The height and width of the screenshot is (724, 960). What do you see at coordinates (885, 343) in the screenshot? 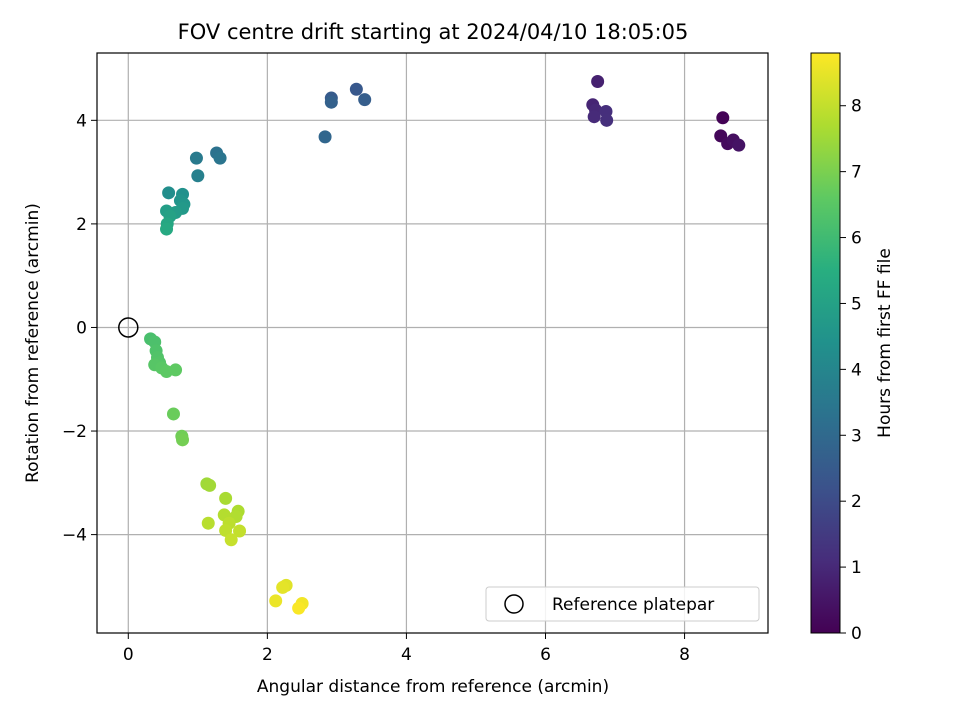
I see `colorbar-label: Hours from first FF file` at bounding box center [885, 343].